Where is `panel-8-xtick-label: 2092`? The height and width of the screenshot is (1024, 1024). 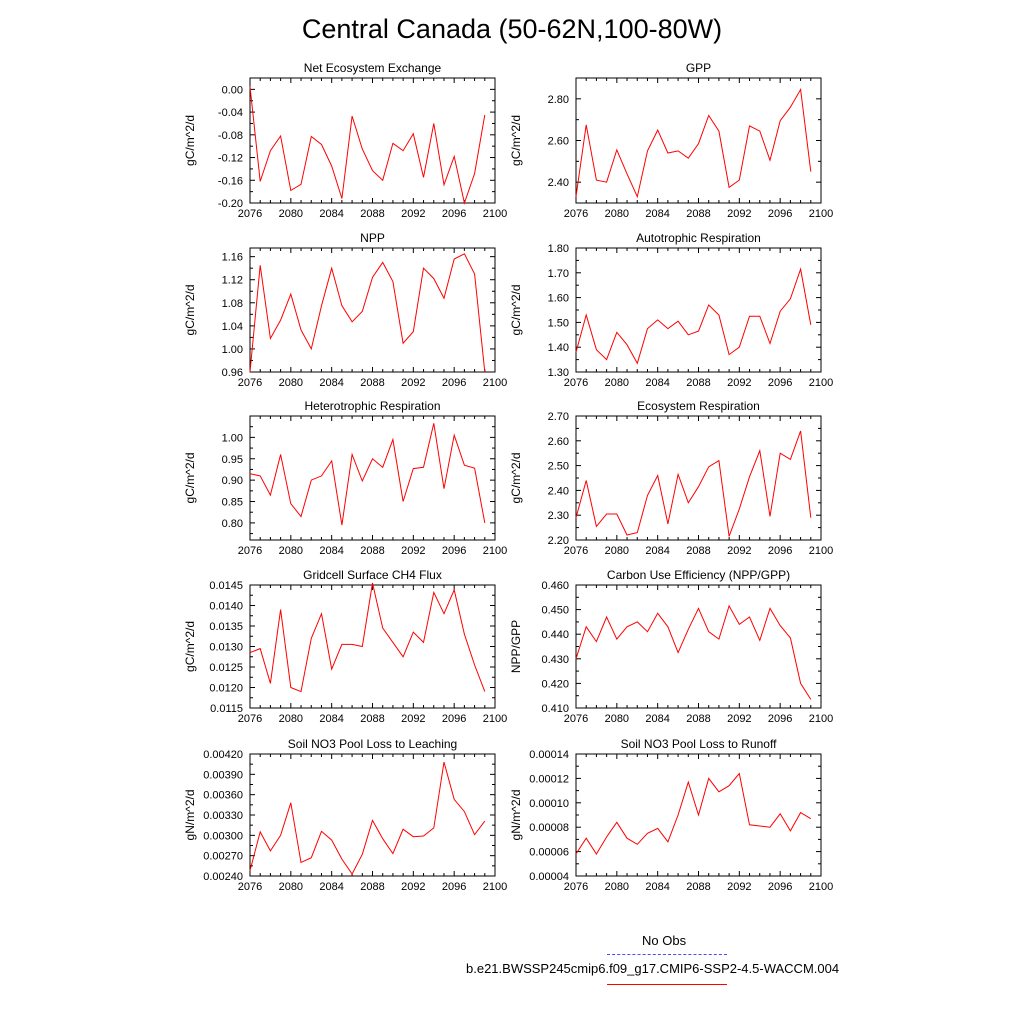
panel-8-xtick-label: 2092 is located at coordinates (739, 719).